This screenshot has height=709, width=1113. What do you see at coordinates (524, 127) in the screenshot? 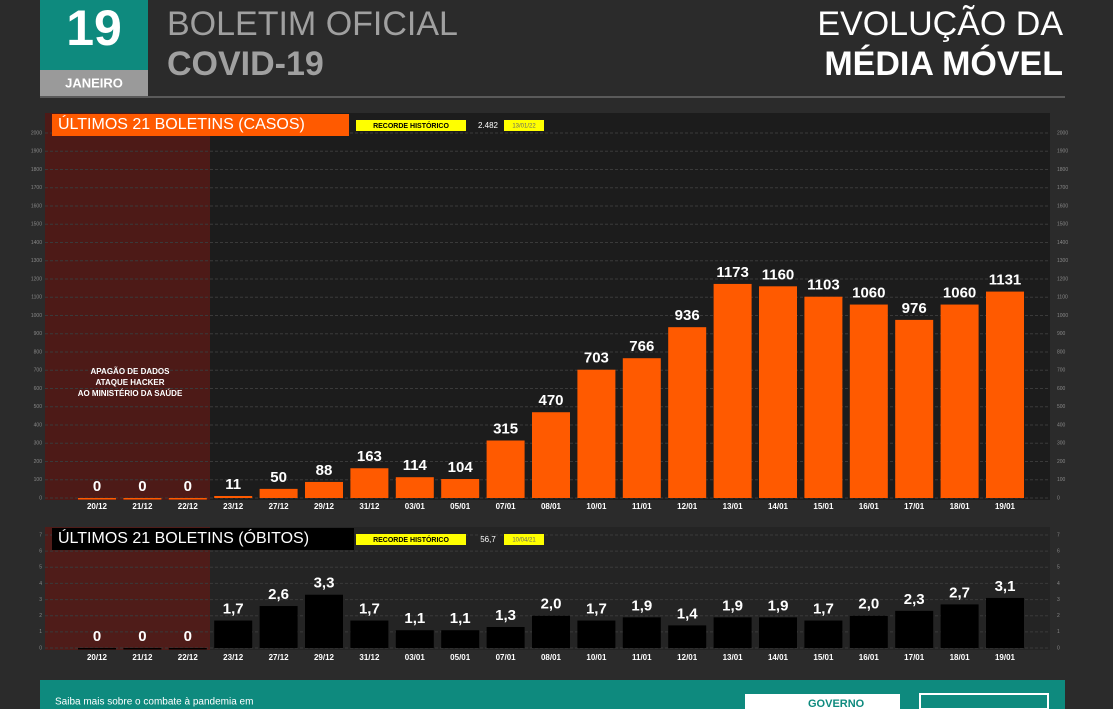
I see `record-date: 13/01/22` at bounding box center [524, 127].